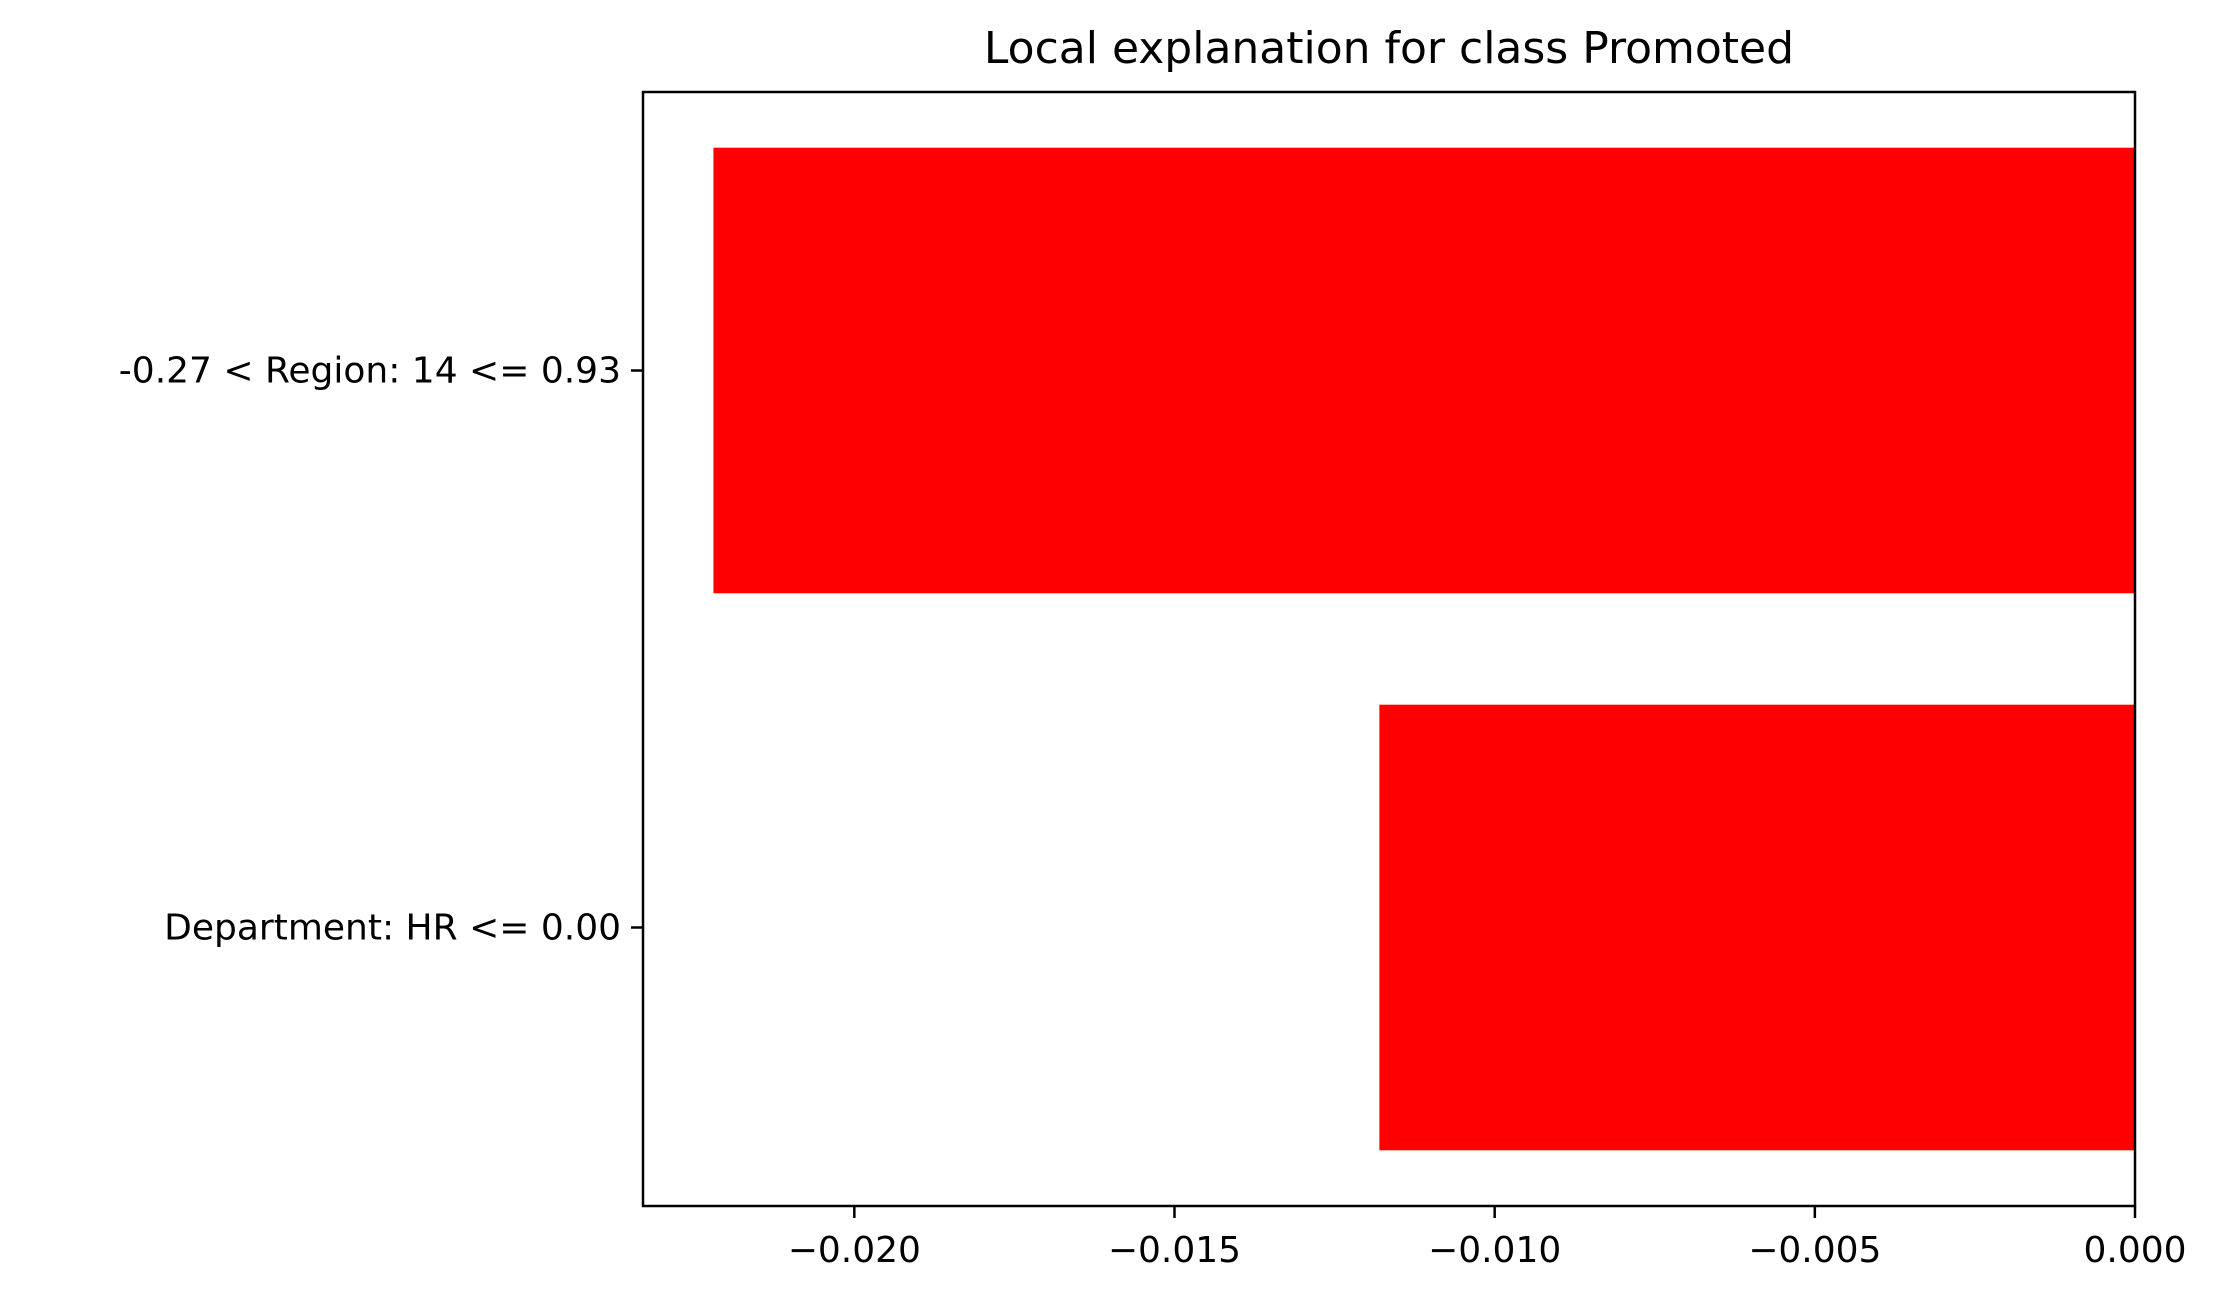 Image resolution: width=2217 pixels, height=1302 pixels. What do you see at coordinates (392, 928) in the screenshot?
I see `y-tick-label-0: Department: HR <= 0.00` at bounding box center [392, 928].